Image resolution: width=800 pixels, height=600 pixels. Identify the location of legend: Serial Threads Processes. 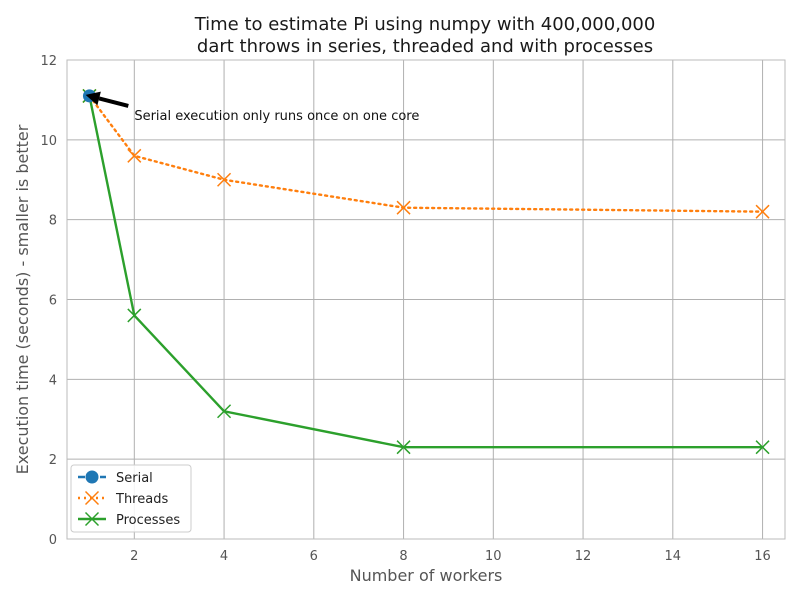
(131, 498).